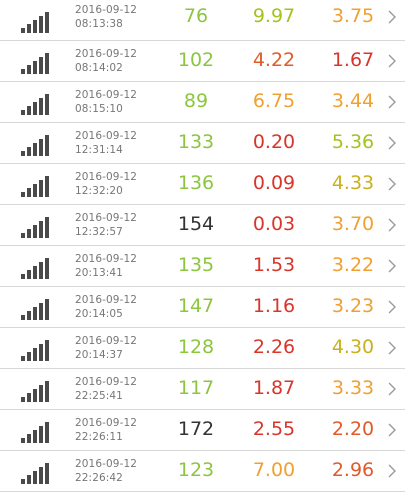 The height and width of the screenshot is (500, 405). What do you see at coordinates (196, 60) in the screenshot?
I see `value-1: 102` at bounding box center [196, 60].